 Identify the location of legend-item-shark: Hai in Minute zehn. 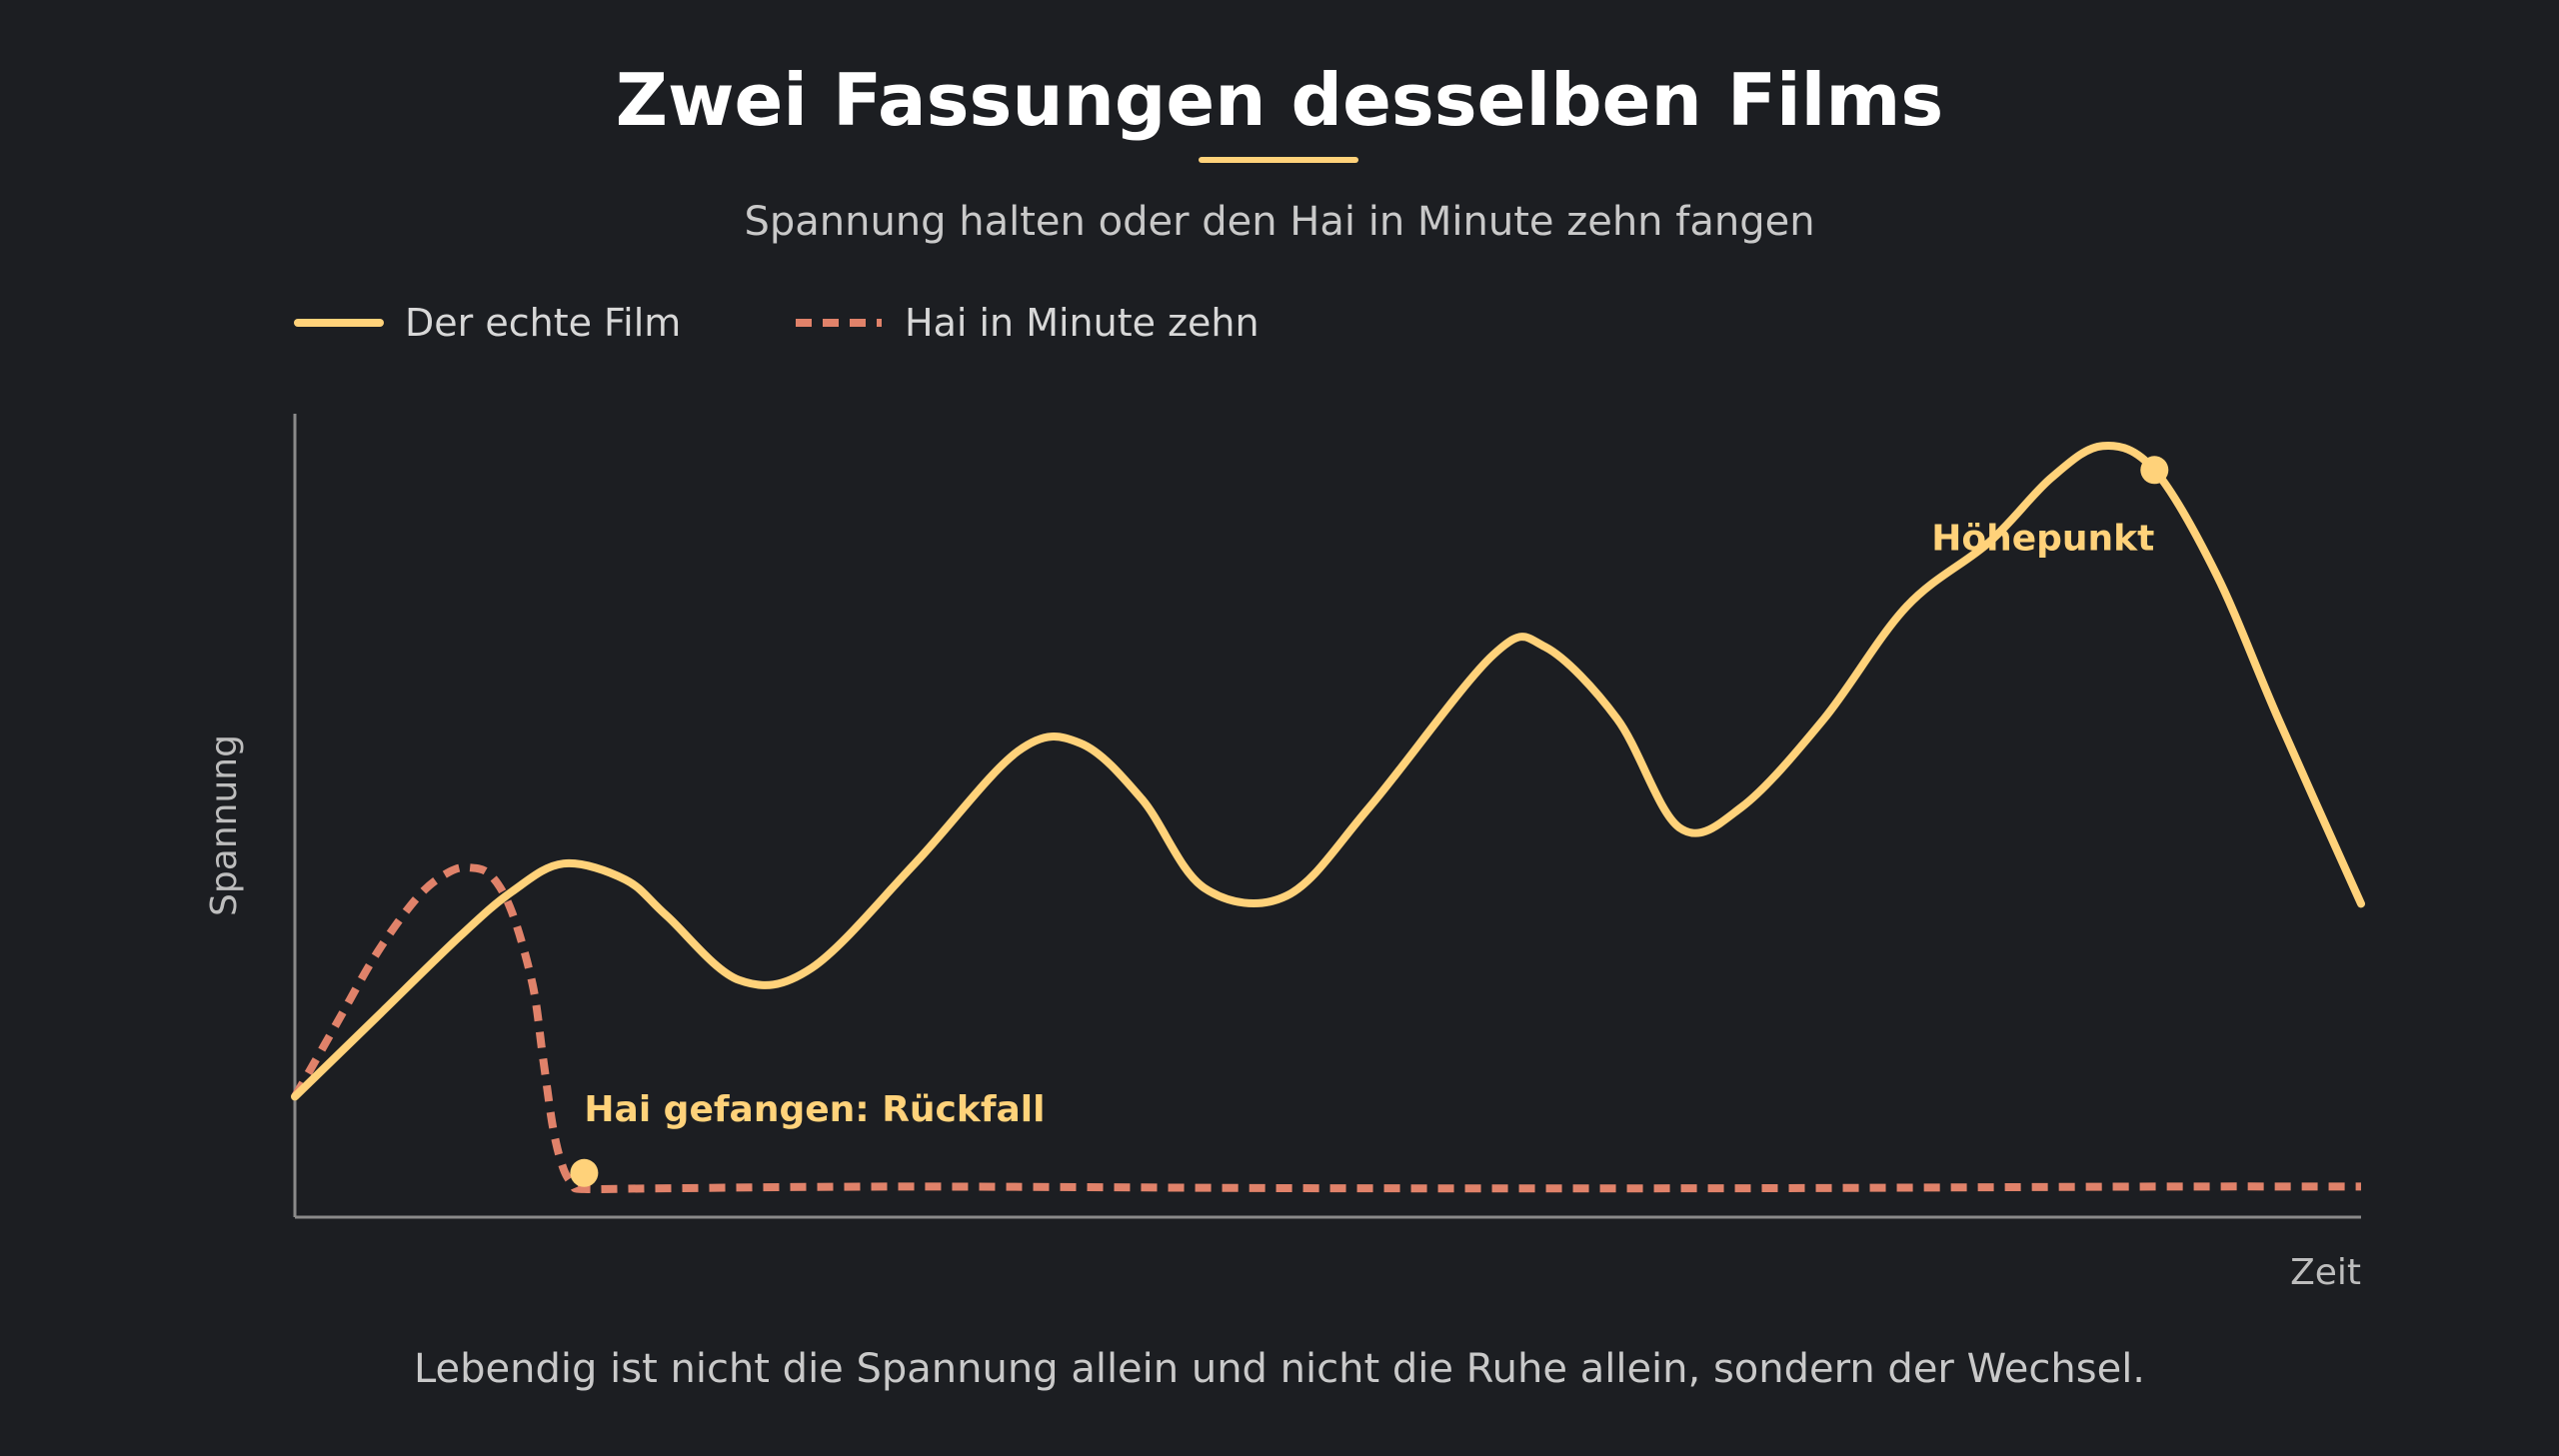
(1028, 323).